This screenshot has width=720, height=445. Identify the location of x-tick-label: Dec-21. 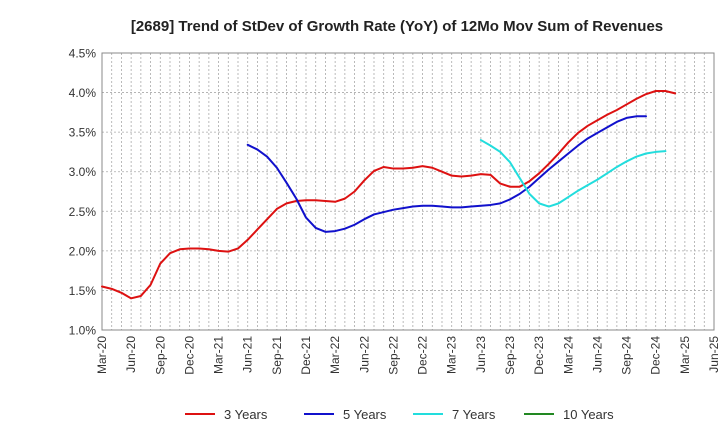
(306, 355).